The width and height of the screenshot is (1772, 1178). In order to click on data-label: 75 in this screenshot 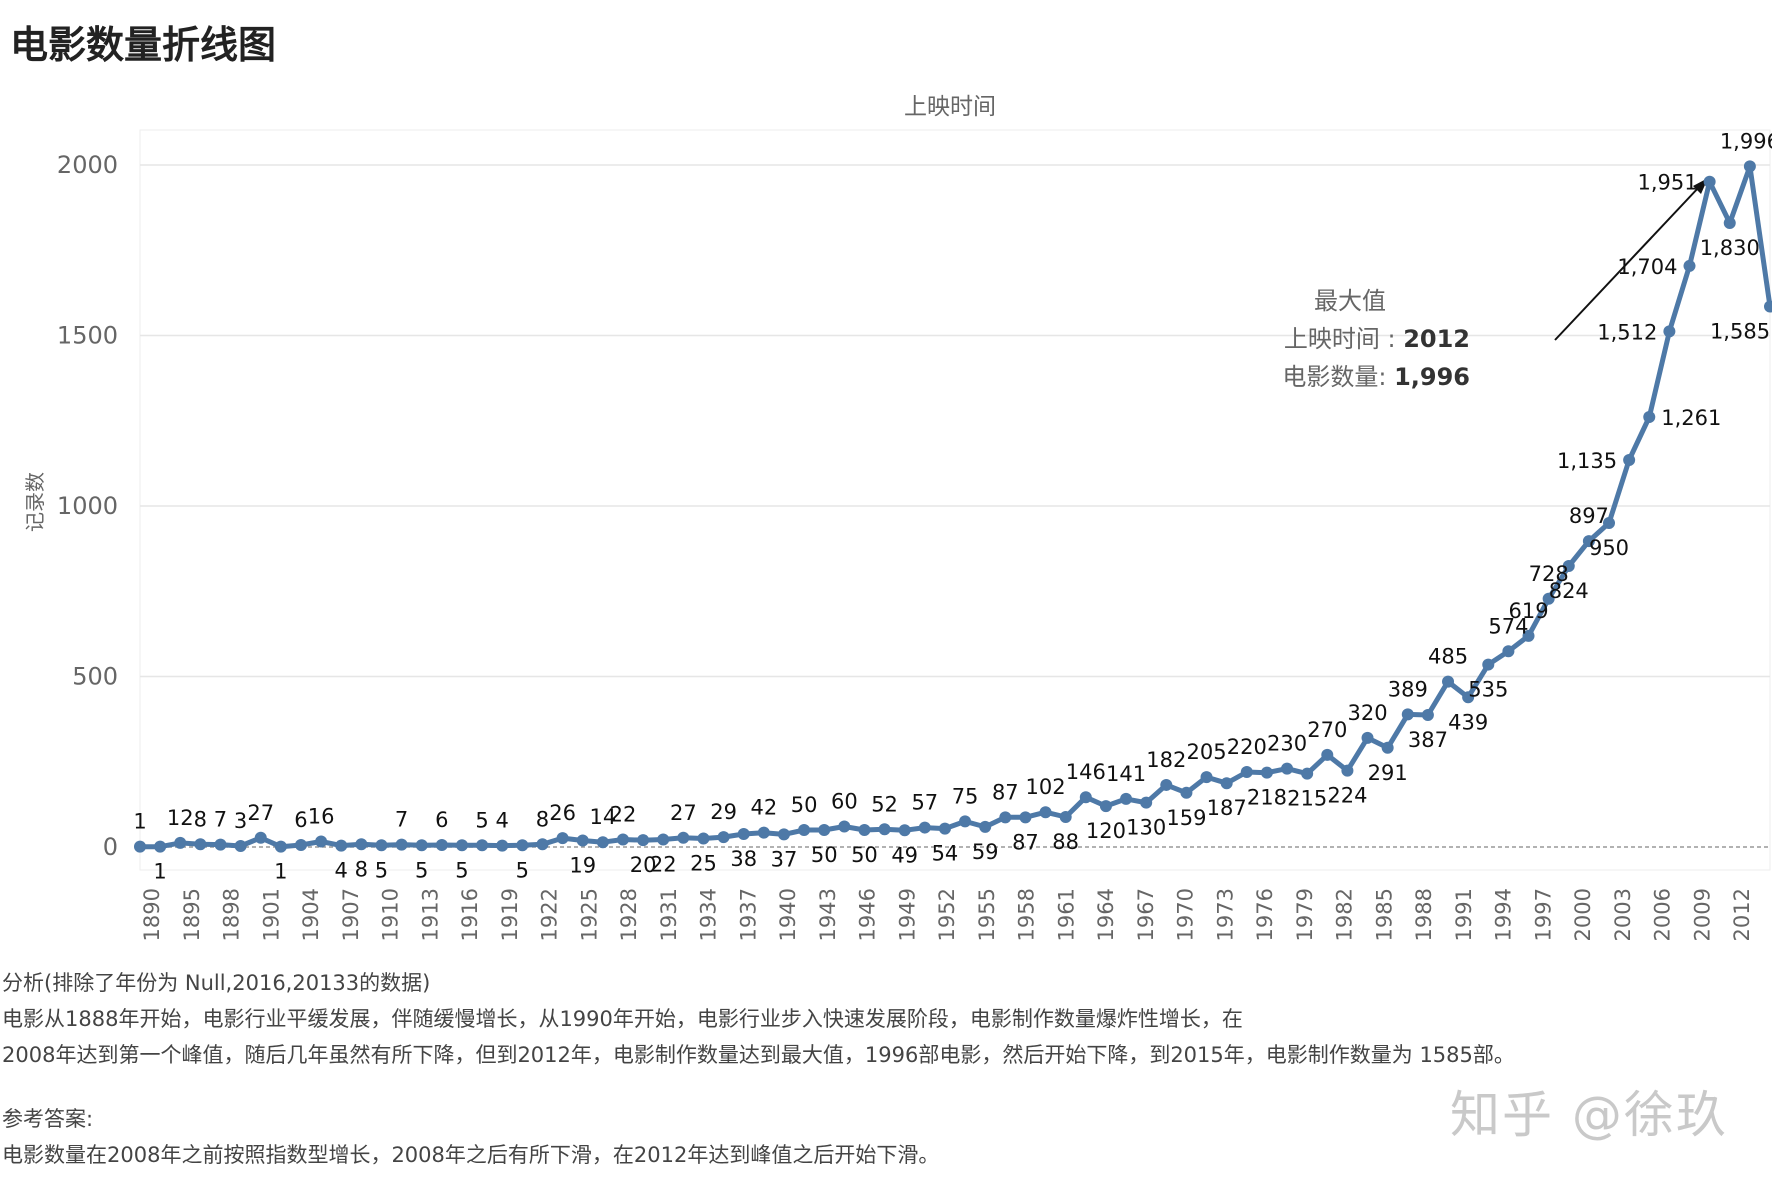, I will do `click(965, 796)`.